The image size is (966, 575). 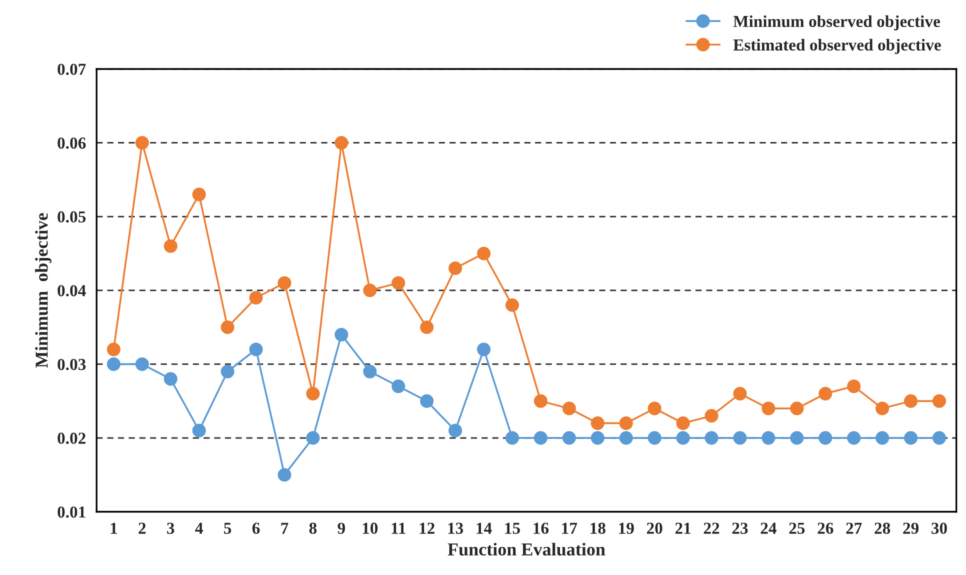 What do you see at coordinates (826, 528) in the screenshot?
I see `x-tick-label: 26` at bounding box center [826, 528].